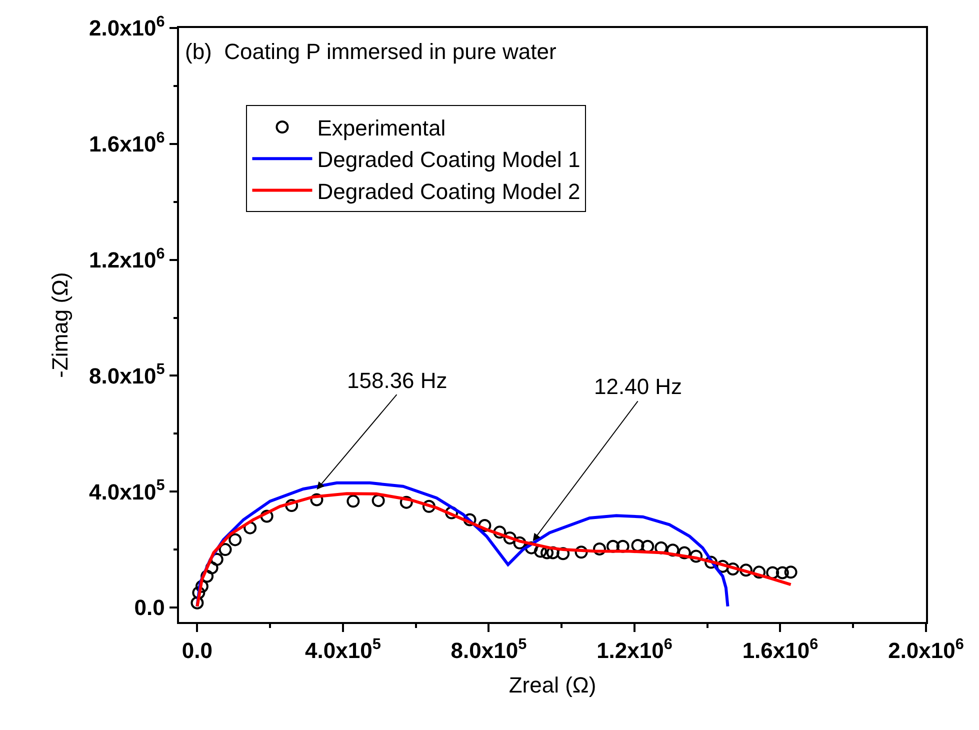 This screenshot has height=730, width=979. What do you see at coordinates (197, 651) in the screenshot?
I see `x-tick-label: 0.0` at bounding box center [197, 651].